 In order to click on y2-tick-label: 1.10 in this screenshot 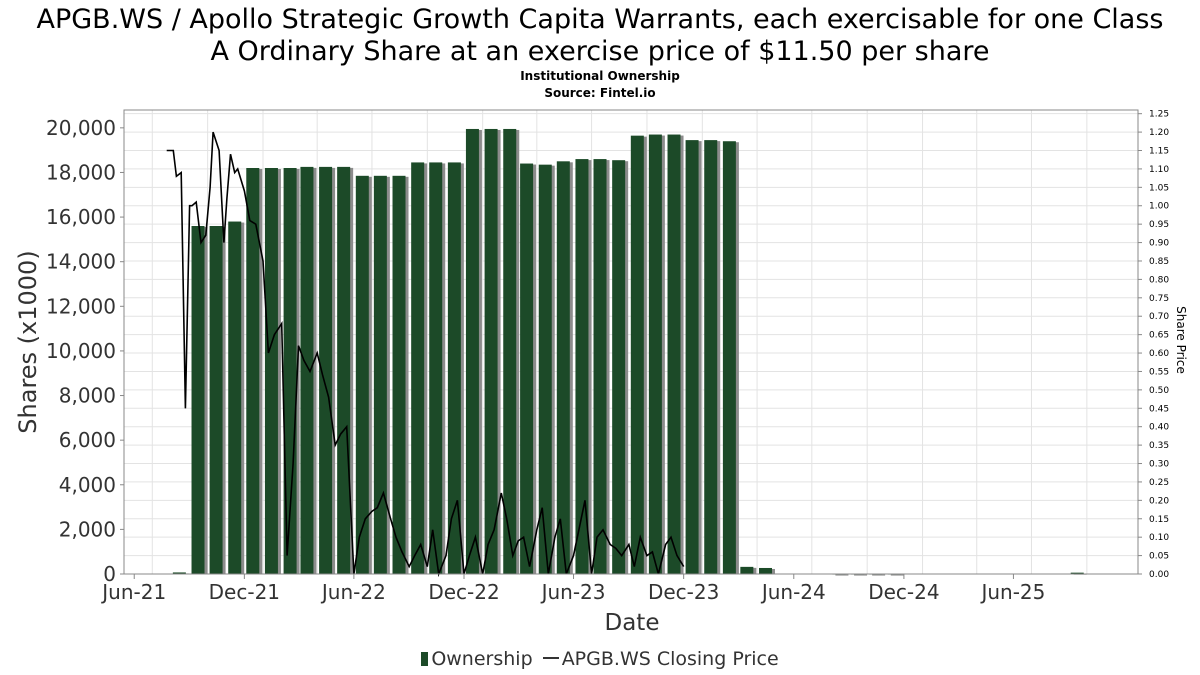, I will do `click(1159, 170)`.